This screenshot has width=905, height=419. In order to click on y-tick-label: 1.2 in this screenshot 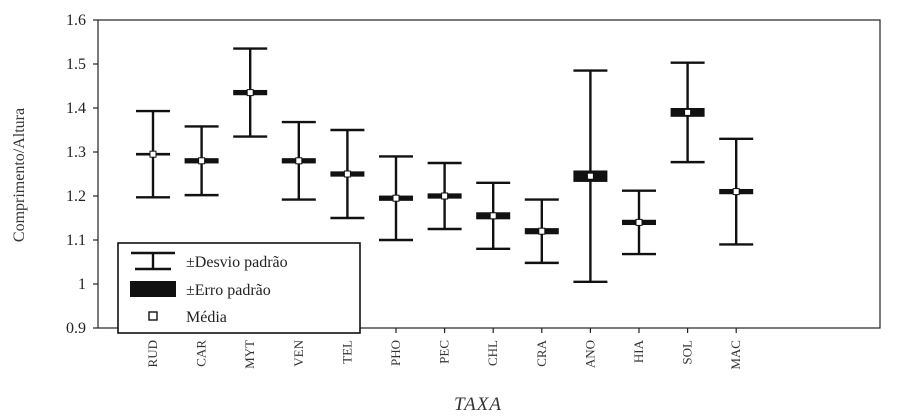, I will do `click(76, 196)`.